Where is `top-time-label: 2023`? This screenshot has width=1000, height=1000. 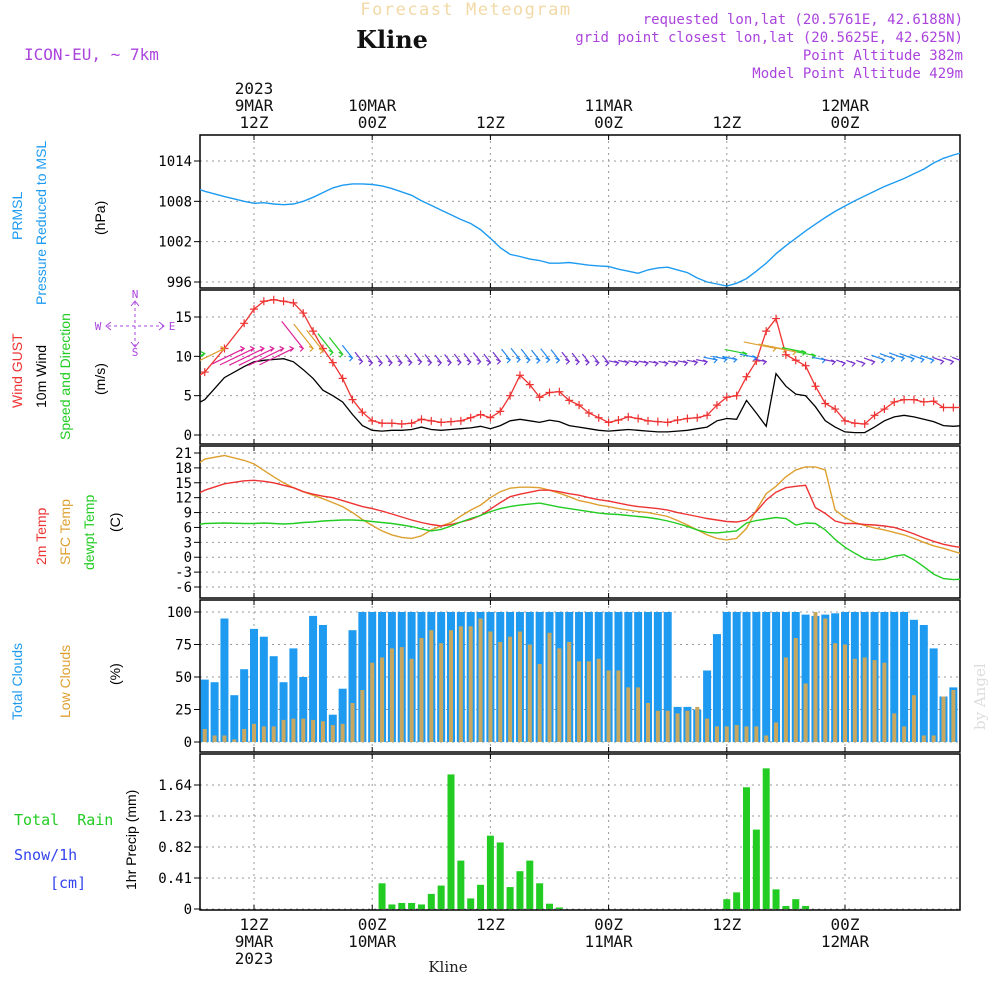 top-time-label: 2023 is located at coordinates (254, 88).